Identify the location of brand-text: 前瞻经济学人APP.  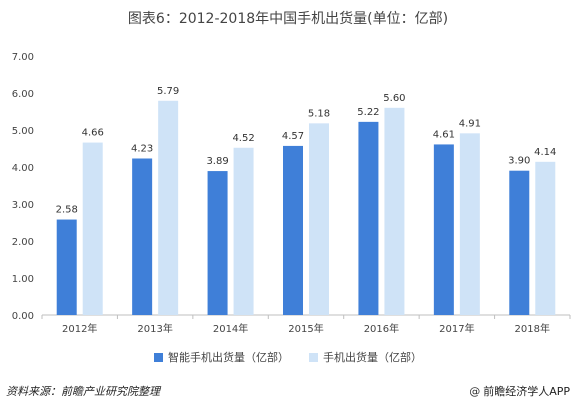
(526, 391).